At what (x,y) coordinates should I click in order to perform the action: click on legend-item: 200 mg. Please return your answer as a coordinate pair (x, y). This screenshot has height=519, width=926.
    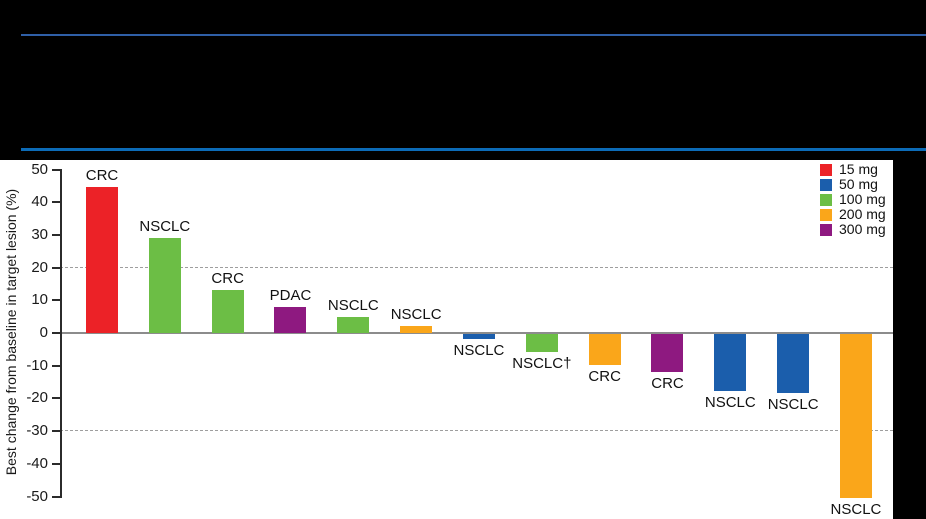
    Looking at the image, I should click on (853, 214).